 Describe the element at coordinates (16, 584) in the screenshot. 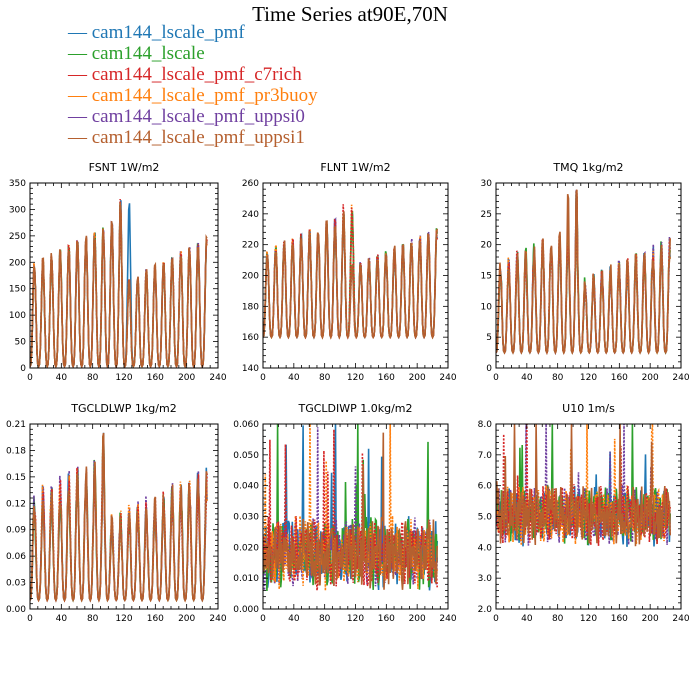

I see `y-tick-label: 0.03` at that location.